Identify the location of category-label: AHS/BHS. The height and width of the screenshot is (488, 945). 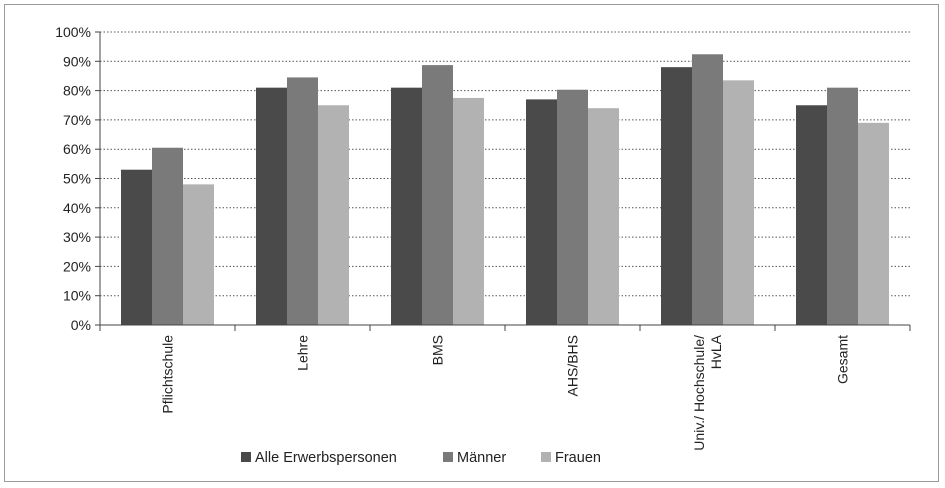
(573, 365).